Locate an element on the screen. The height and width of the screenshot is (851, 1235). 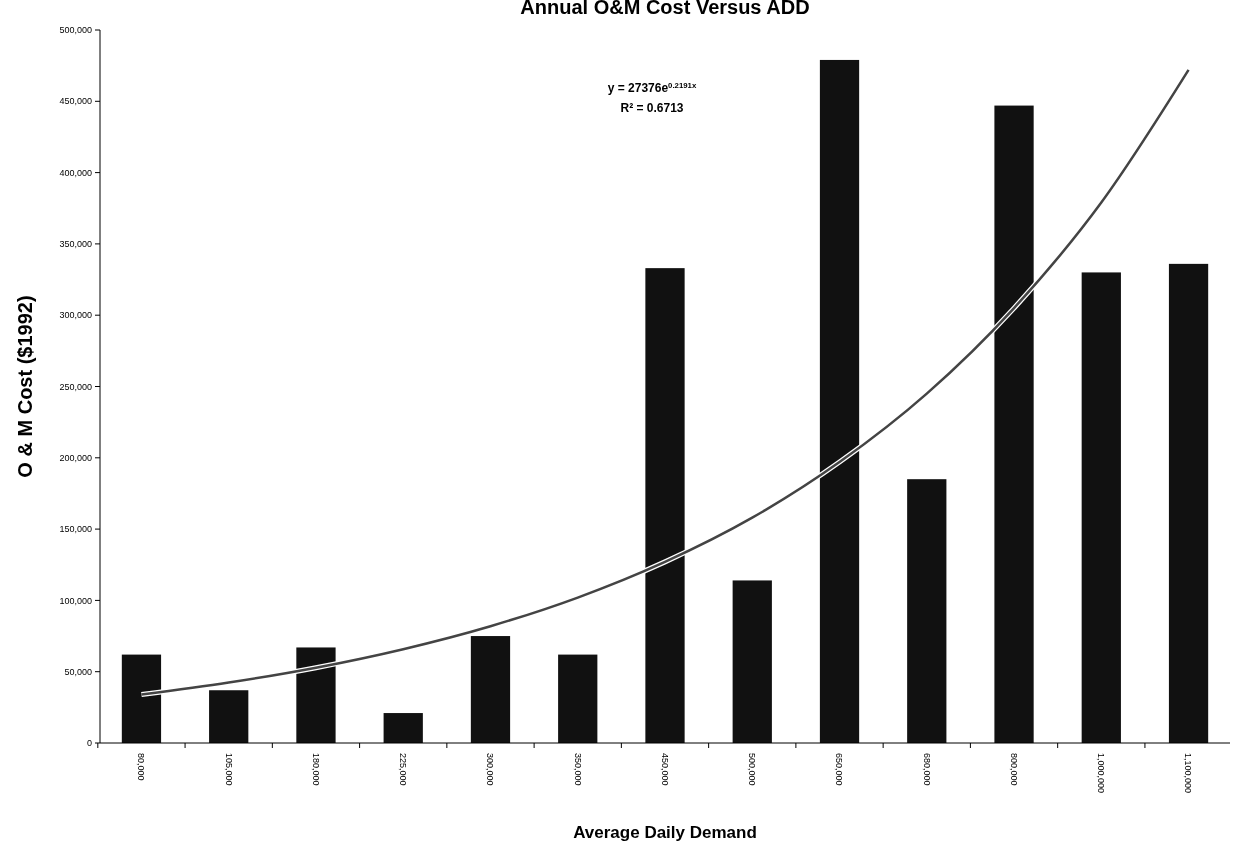
y-tick-label: 450,000 is located at coordinates (75, 101).